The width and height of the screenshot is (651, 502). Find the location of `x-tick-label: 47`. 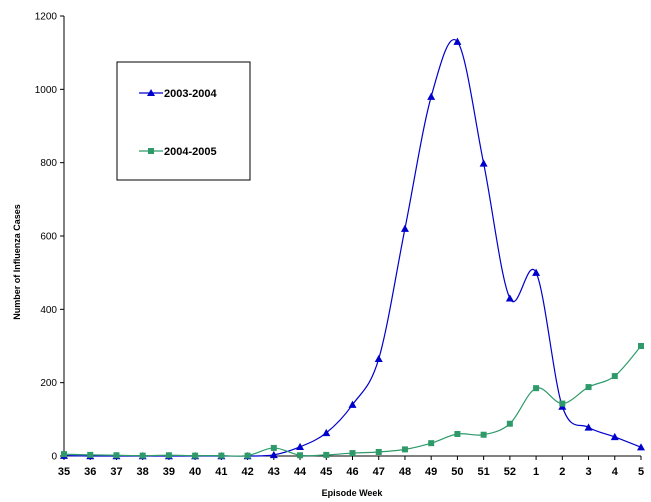

x-tick-label: 47 is located at coordinates (379, 472).